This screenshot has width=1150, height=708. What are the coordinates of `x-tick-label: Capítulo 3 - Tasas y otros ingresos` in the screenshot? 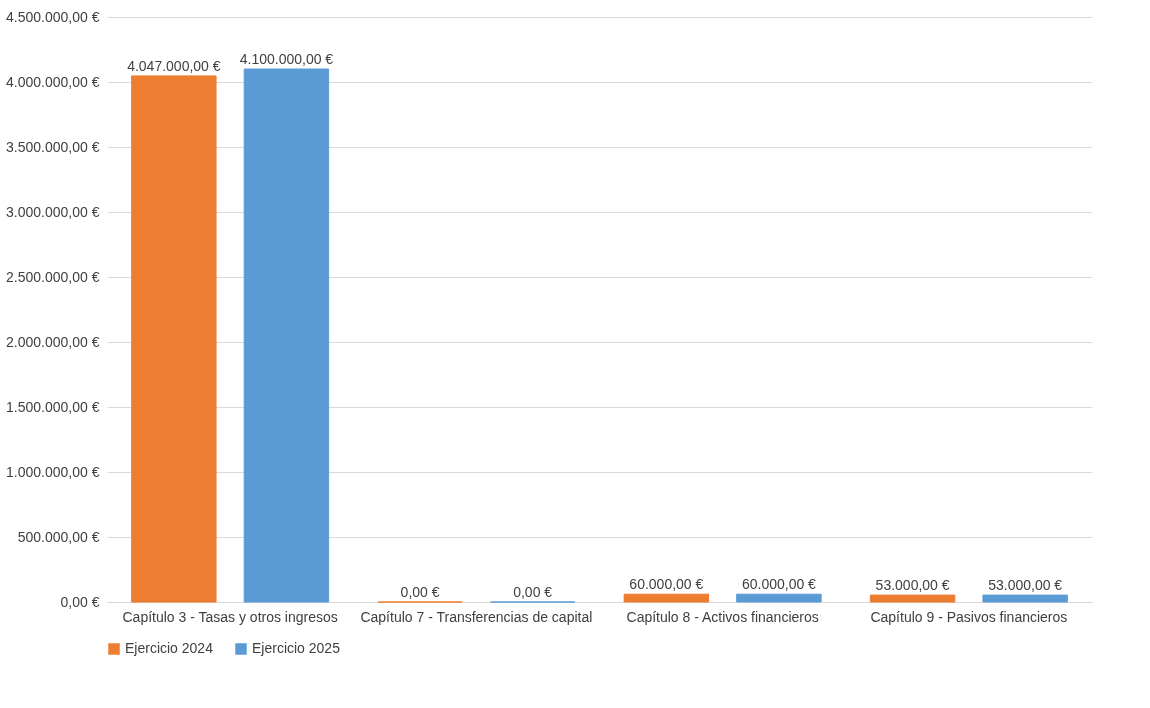 It's located at (230, 616).